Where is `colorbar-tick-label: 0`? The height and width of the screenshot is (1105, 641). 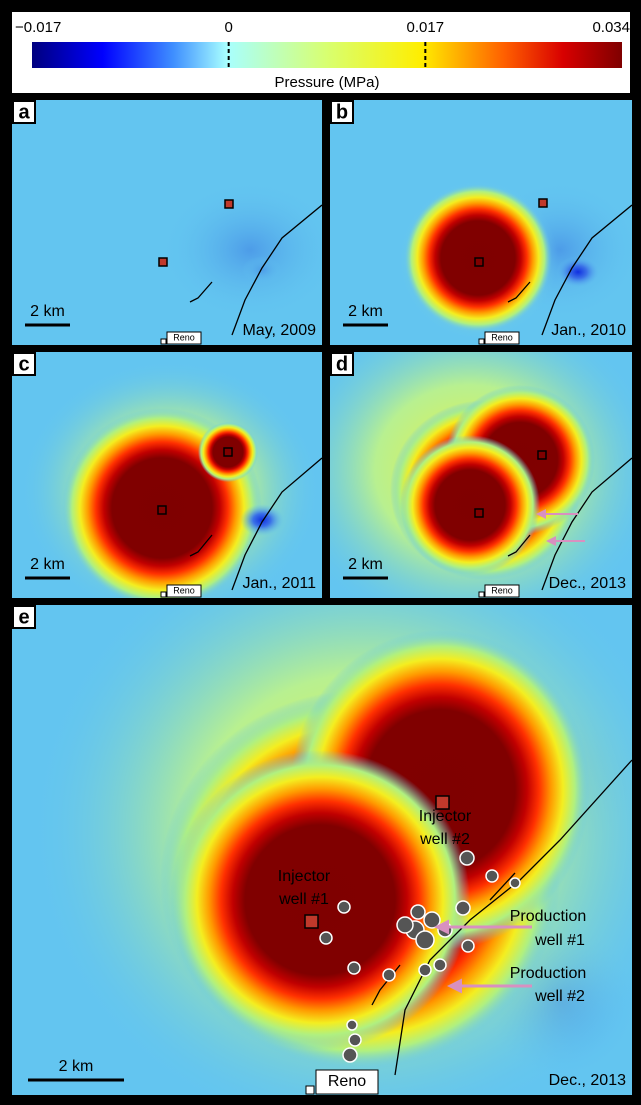
colorbar-tick-label: 0 is located at coordinates (228, 27).